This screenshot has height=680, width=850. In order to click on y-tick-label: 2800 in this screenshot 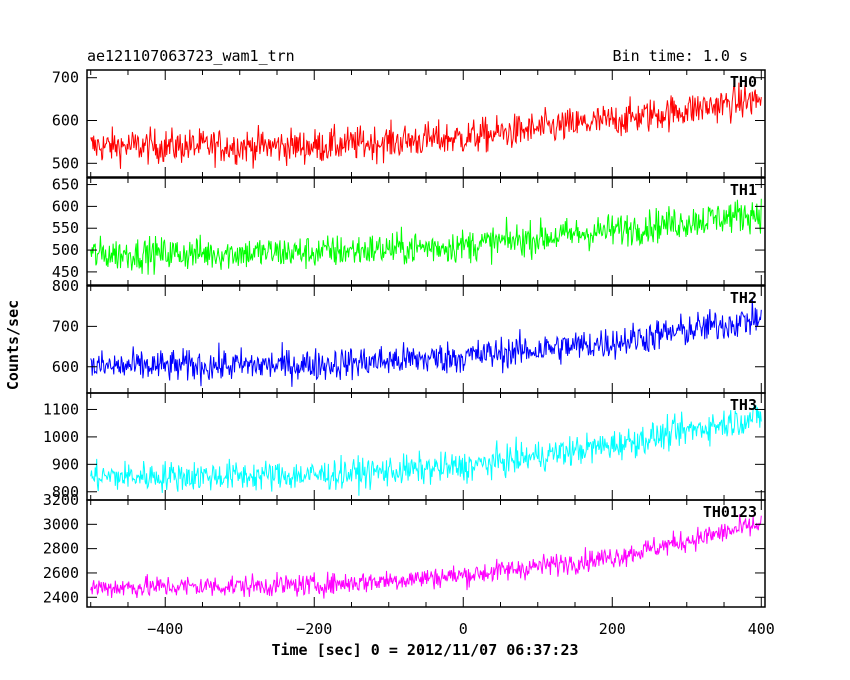, I will do `click(61, 549)`.